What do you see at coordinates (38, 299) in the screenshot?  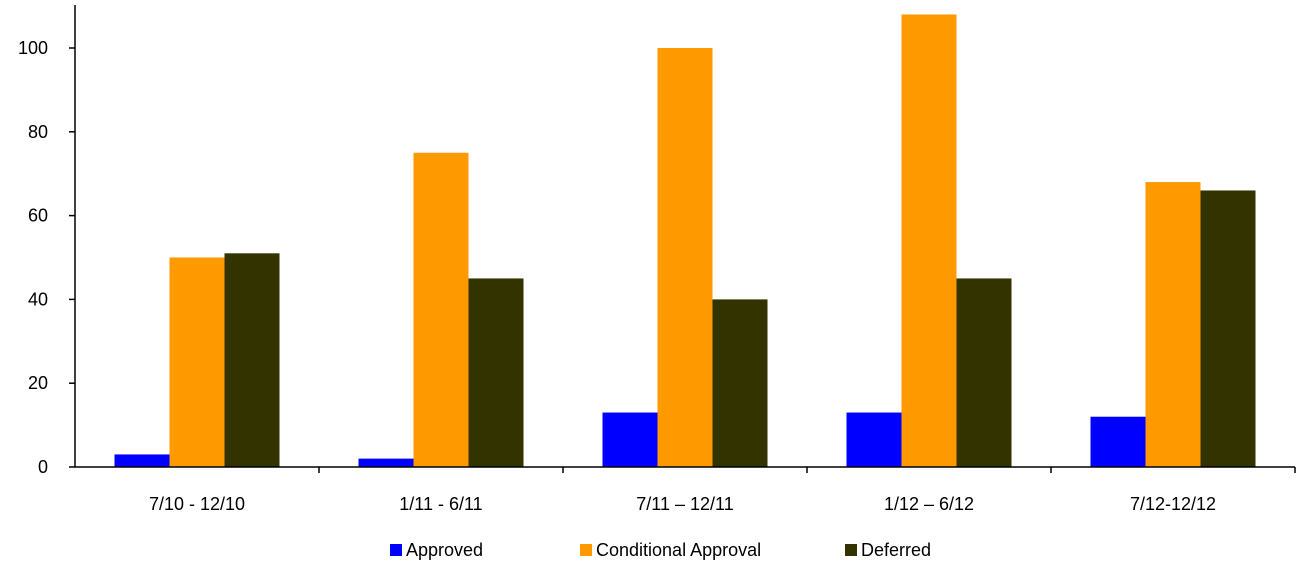 I see `y-tick-label: 40` at bounding box center [38, 299].